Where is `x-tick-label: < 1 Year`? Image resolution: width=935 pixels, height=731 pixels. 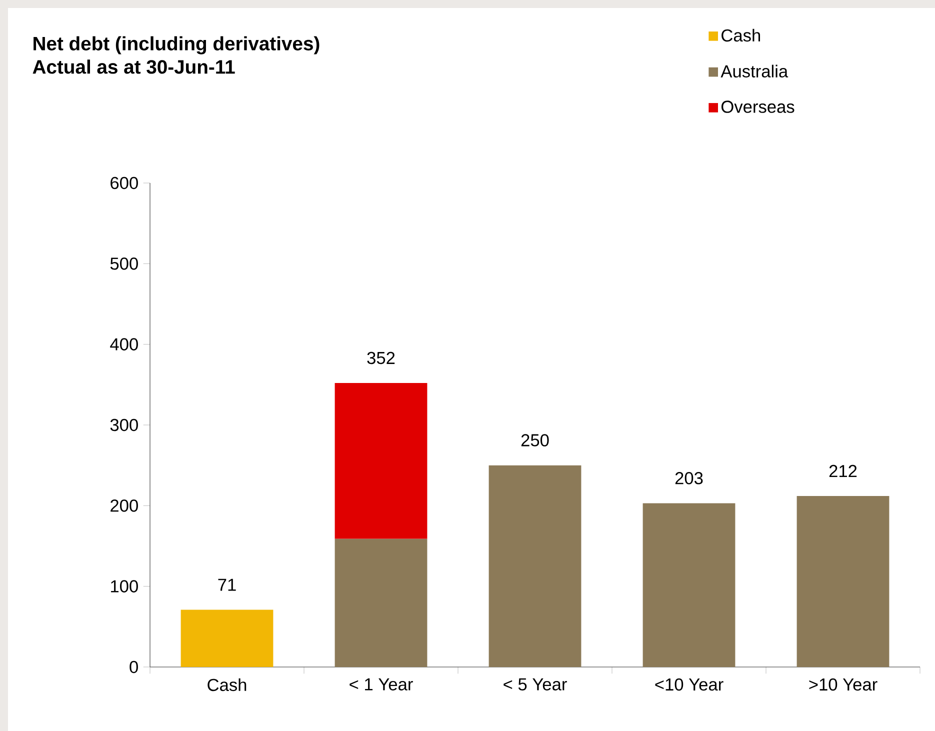 x-tick-label: < 1 Year is located at coordinates (381, 684).